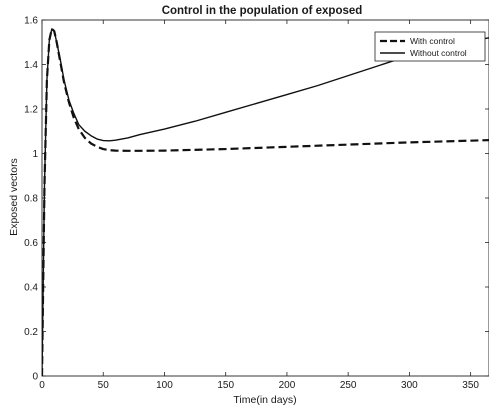  What do you see at coordinates (31, 65) in the screenshot?
I see `y-tick-label: 1.4` at bounding box center [31, 65].